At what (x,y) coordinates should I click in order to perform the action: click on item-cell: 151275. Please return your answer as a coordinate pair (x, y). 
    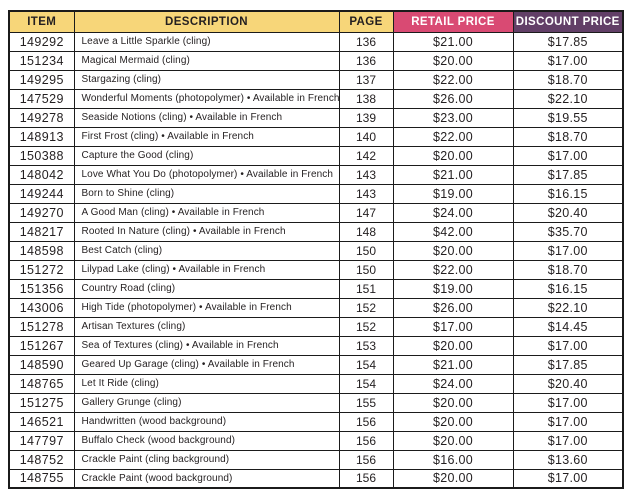
    Looking at the image, I should click on (41, 402).